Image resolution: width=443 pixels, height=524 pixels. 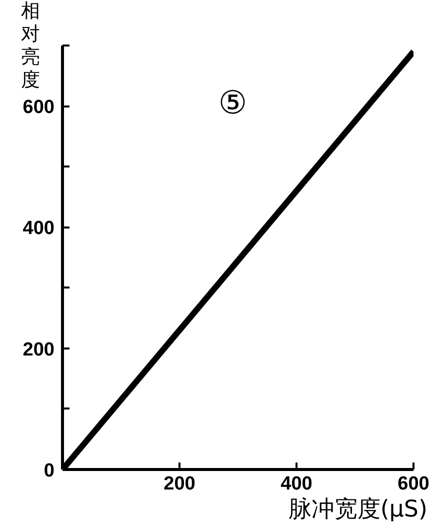 I want to click on y-axis-title: 相对亮度, so click(x=30, y=46).